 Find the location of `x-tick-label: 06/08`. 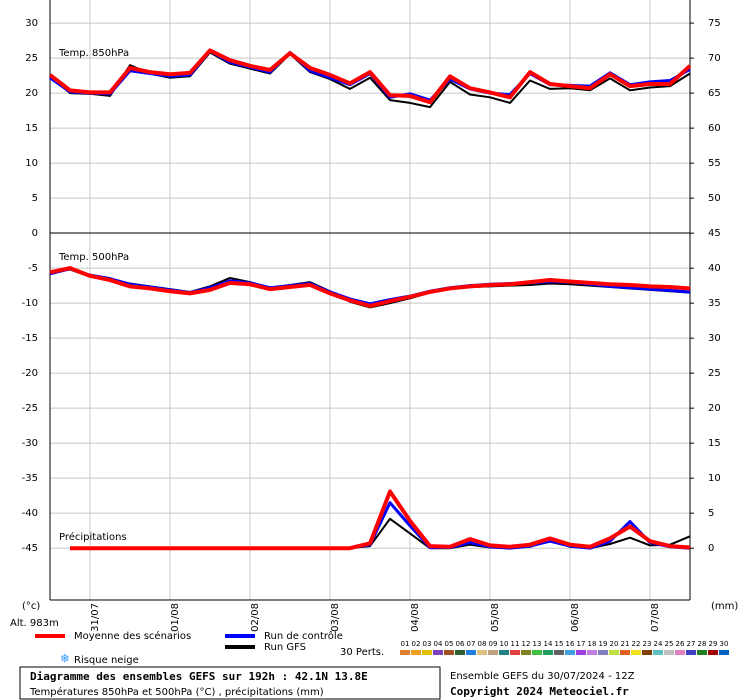

x-tick-label: 06/08 is located at coordinates (575, 617).